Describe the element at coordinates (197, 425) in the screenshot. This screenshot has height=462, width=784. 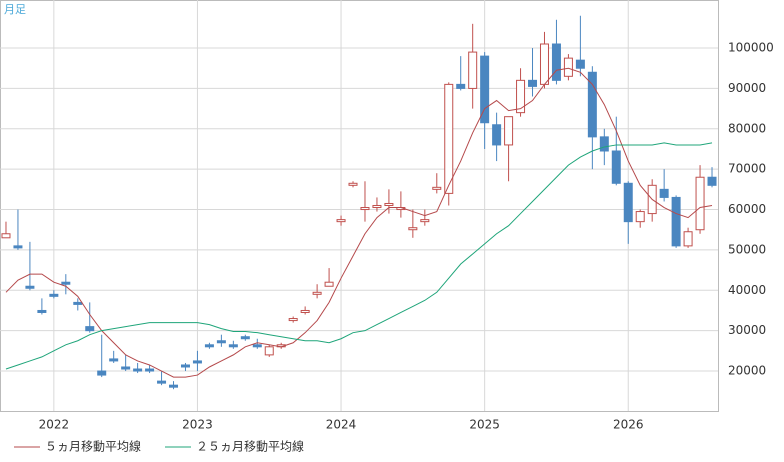
I see `x-tick-label: 2023` at that location.